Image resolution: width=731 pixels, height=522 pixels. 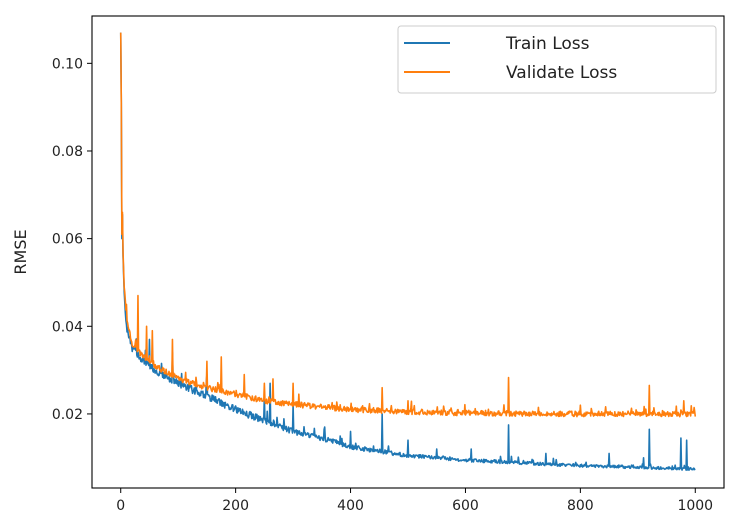 What do you see at coordinates (67, 152) in the screenshot?
I see `y-tick-label: 0.08` at bounding box center [67, 152].